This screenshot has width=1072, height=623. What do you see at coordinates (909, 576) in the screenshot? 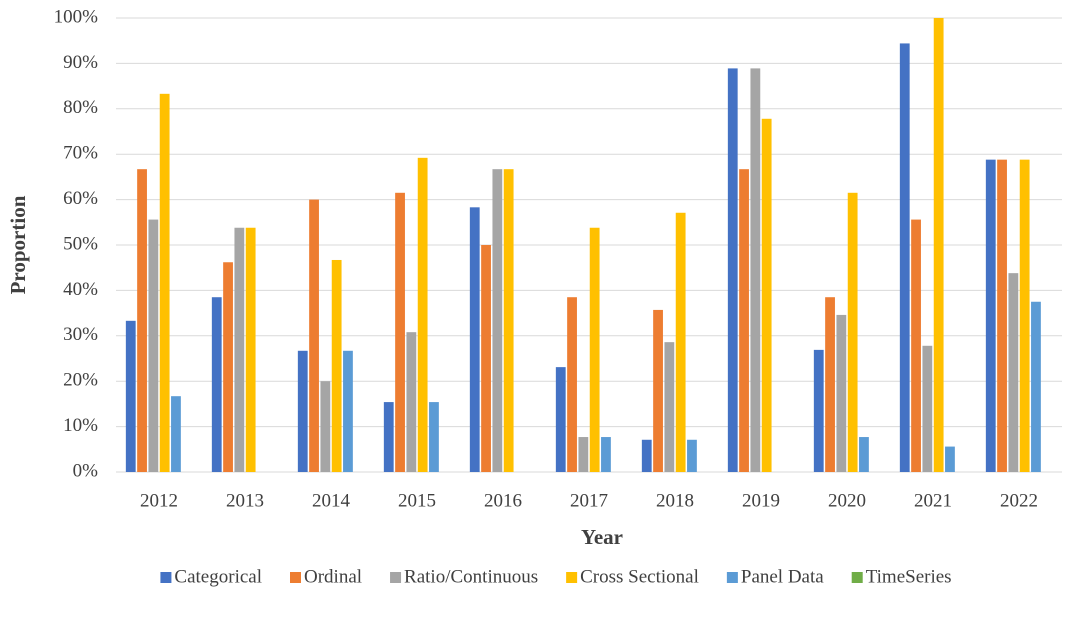
I see `legend-label: TimeSeries` at bounding box center [909, 576].